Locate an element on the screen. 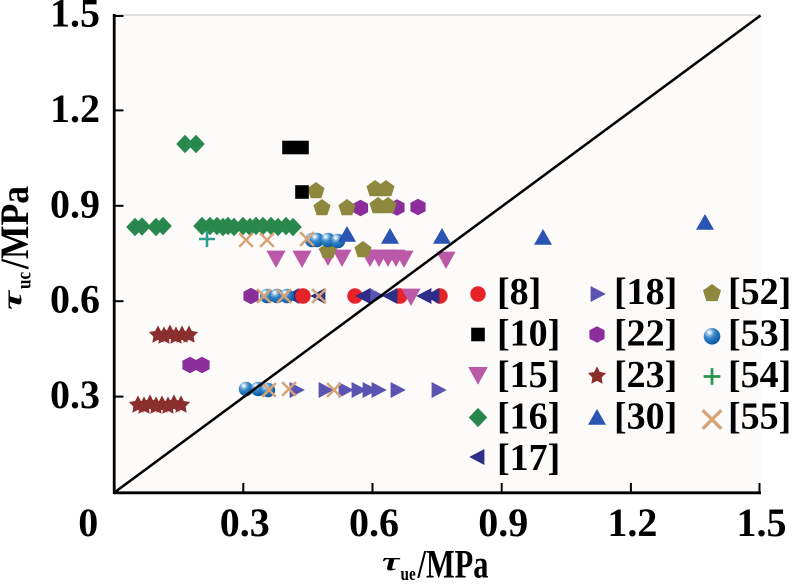 The image size is (792, 584). svg-text: [54] is located at coordinates (759, 375).